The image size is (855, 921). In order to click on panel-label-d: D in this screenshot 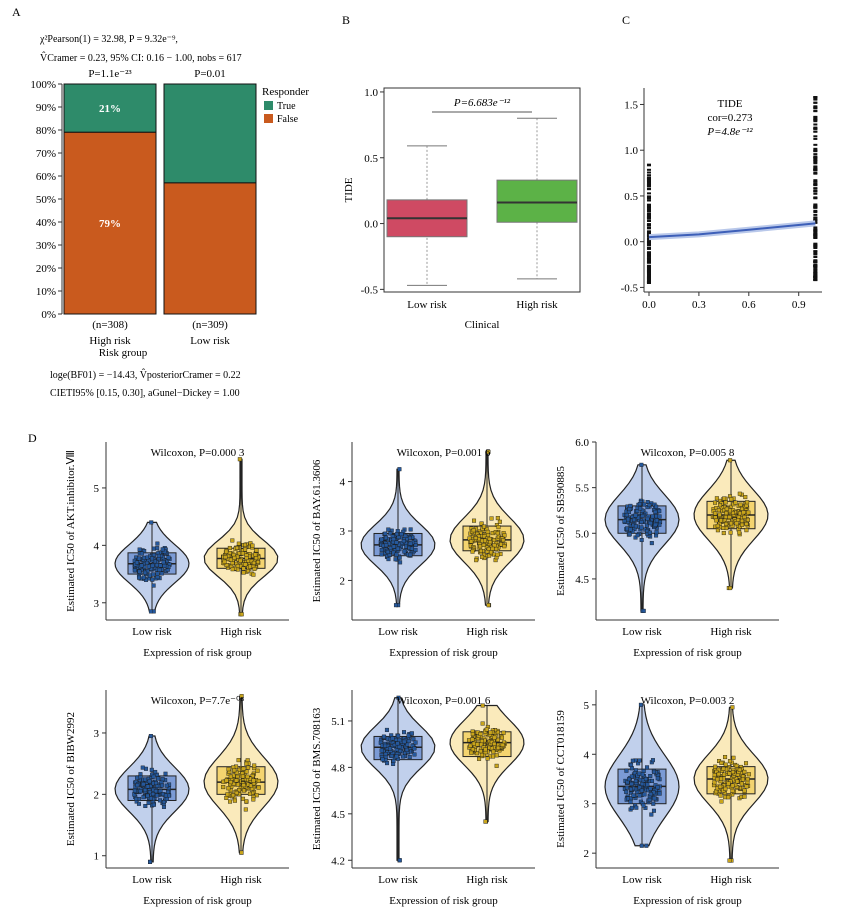, I will do `click(32, 438)`.